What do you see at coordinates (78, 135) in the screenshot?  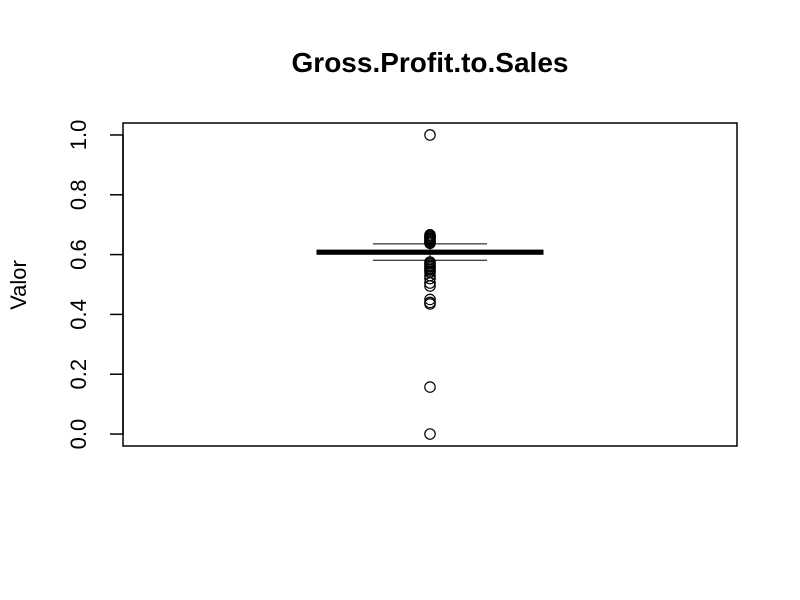 I see `y-tick-label: 1.0` at bounding box center [78, 135].